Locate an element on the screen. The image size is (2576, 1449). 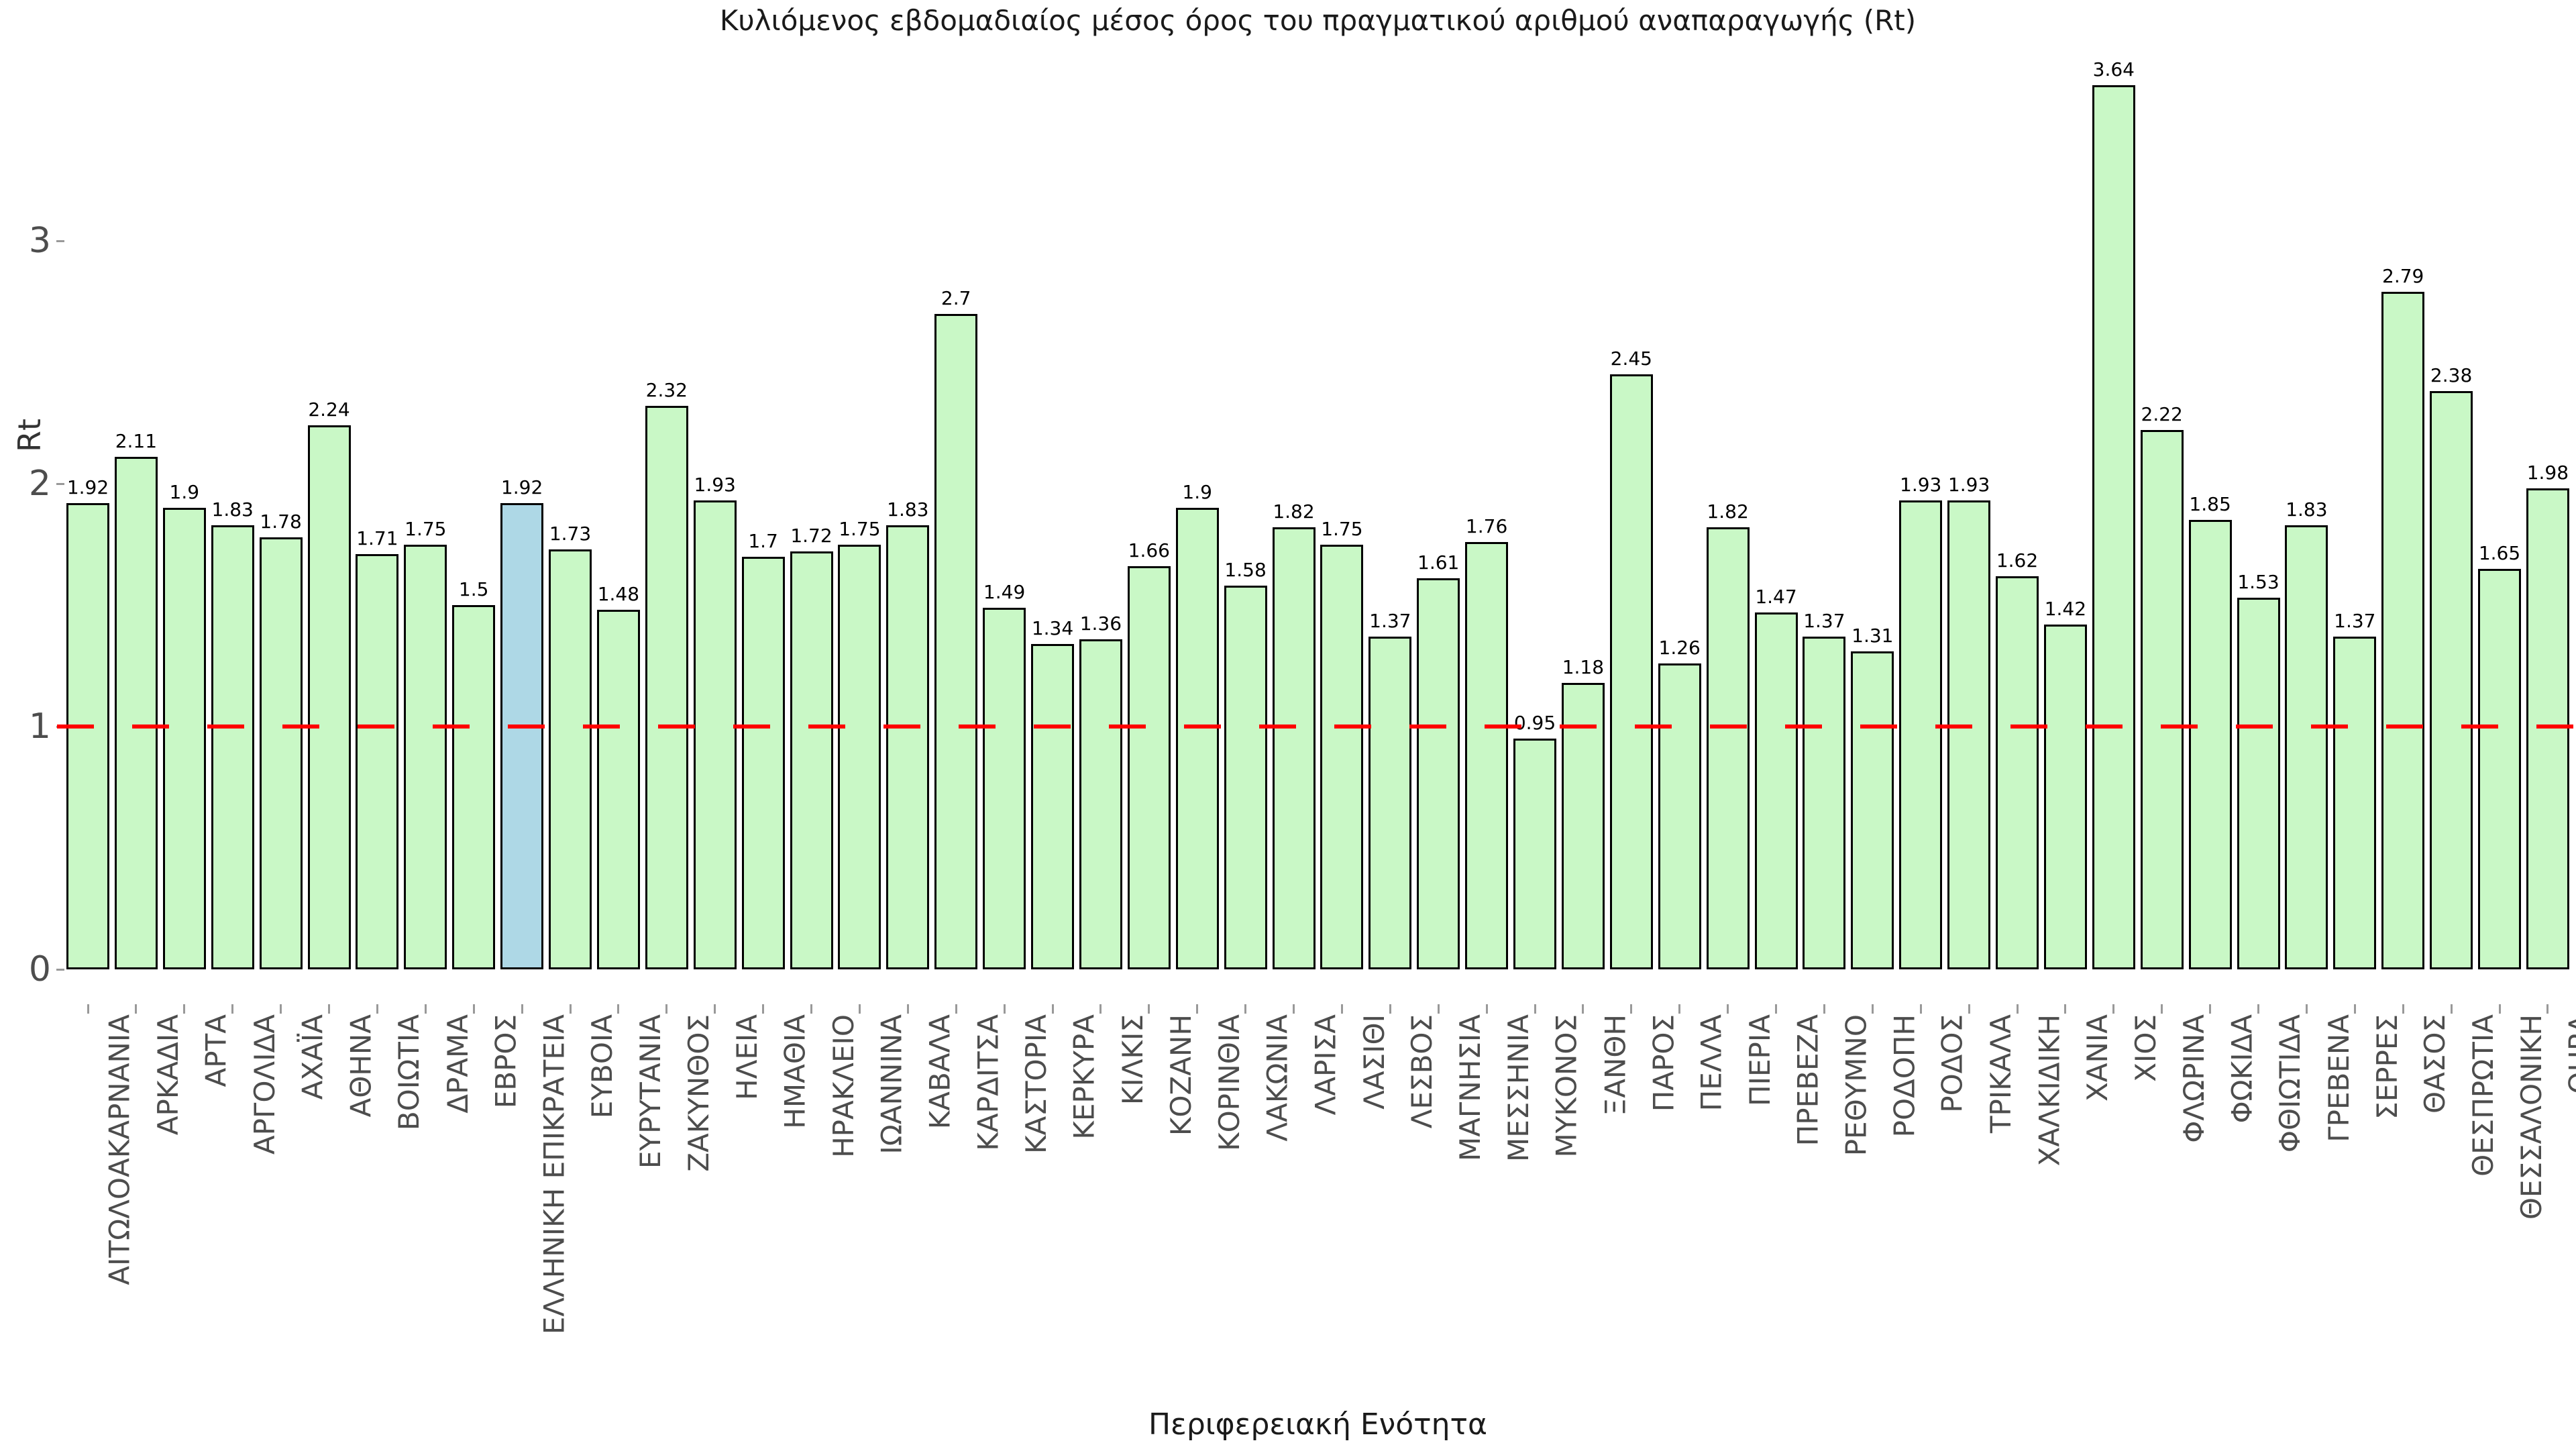
category-label: ΑΡΓΟΛΙΔΑ is located at coordinates (264, 1084).